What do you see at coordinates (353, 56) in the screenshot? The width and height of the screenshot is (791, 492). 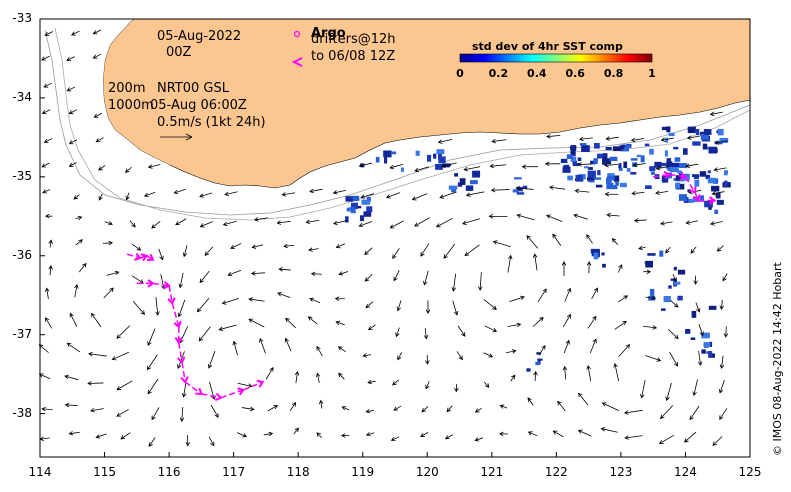 I see `drifters-time-label: to 06/08 12Z` at bounding box center [353, 56].